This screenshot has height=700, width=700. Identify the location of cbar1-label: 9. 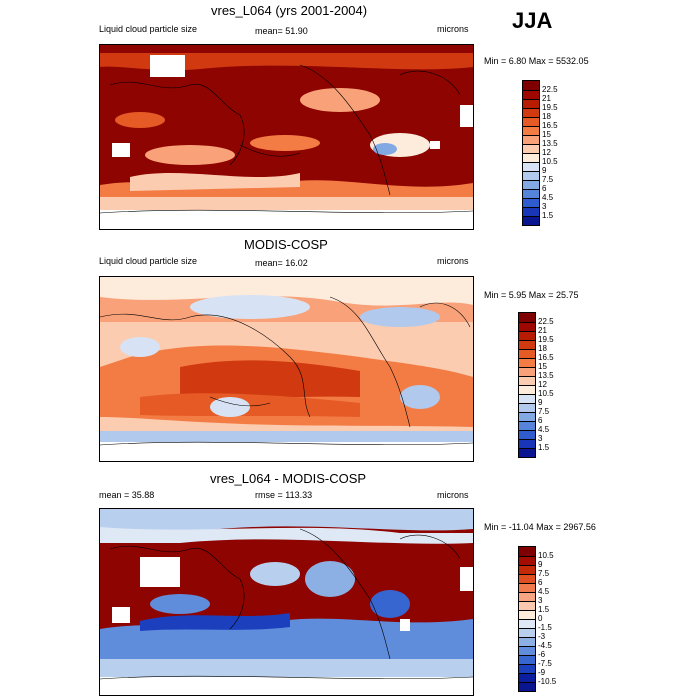
(544, 170).